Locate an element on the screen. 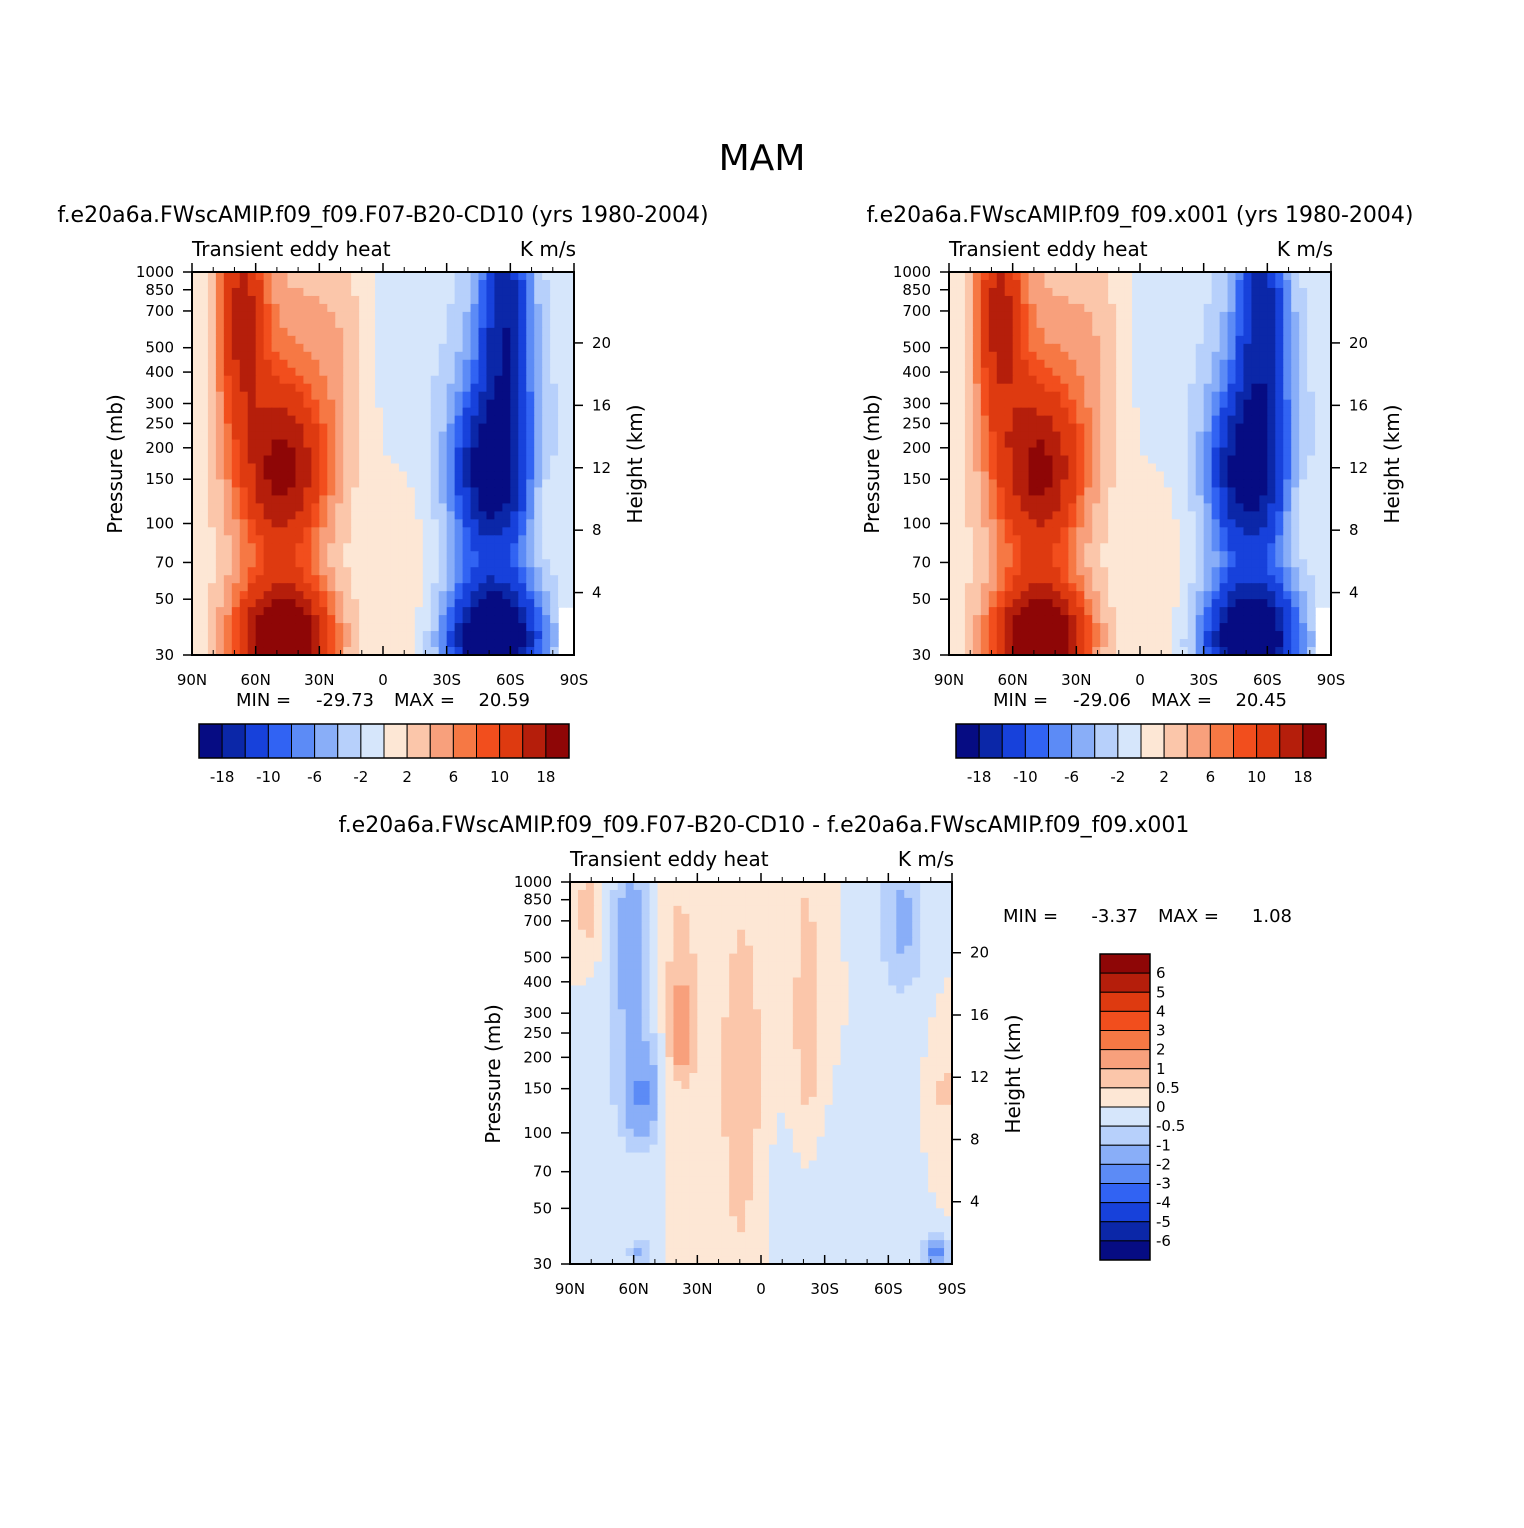  x-tick-label: 30S is located at coordinates (1203, 680).